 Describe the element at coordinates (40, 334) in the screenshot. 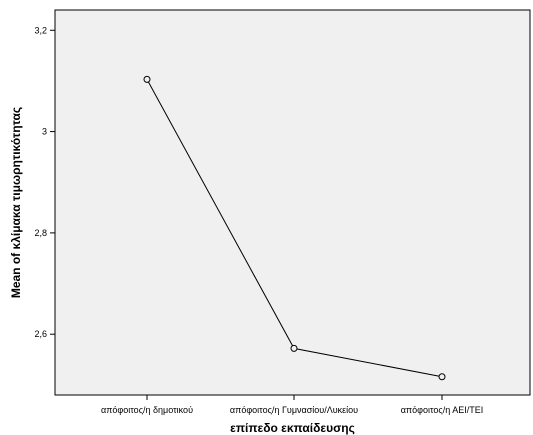

I see `y-tick-label: 2,6` at that location.